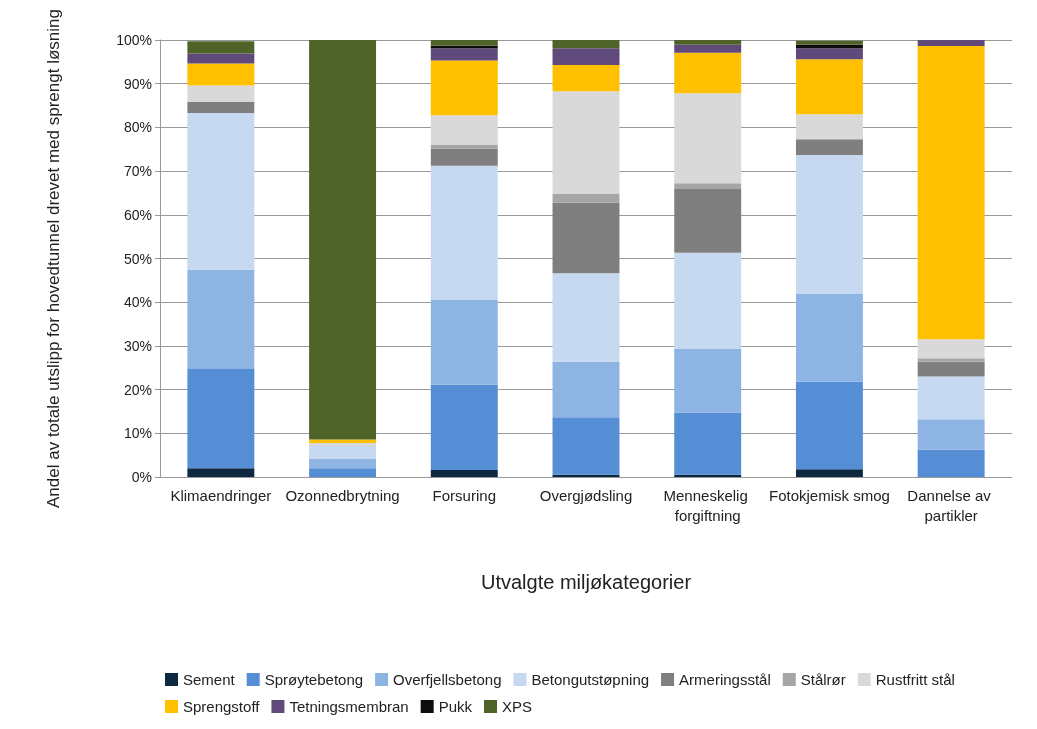 The width and height of the screenshot is (1037, 729). What do you see at coordinates (590, 679) in the screenshot?
I see `legend-label: Betongutstøpning` at bounding box center [590, 679].